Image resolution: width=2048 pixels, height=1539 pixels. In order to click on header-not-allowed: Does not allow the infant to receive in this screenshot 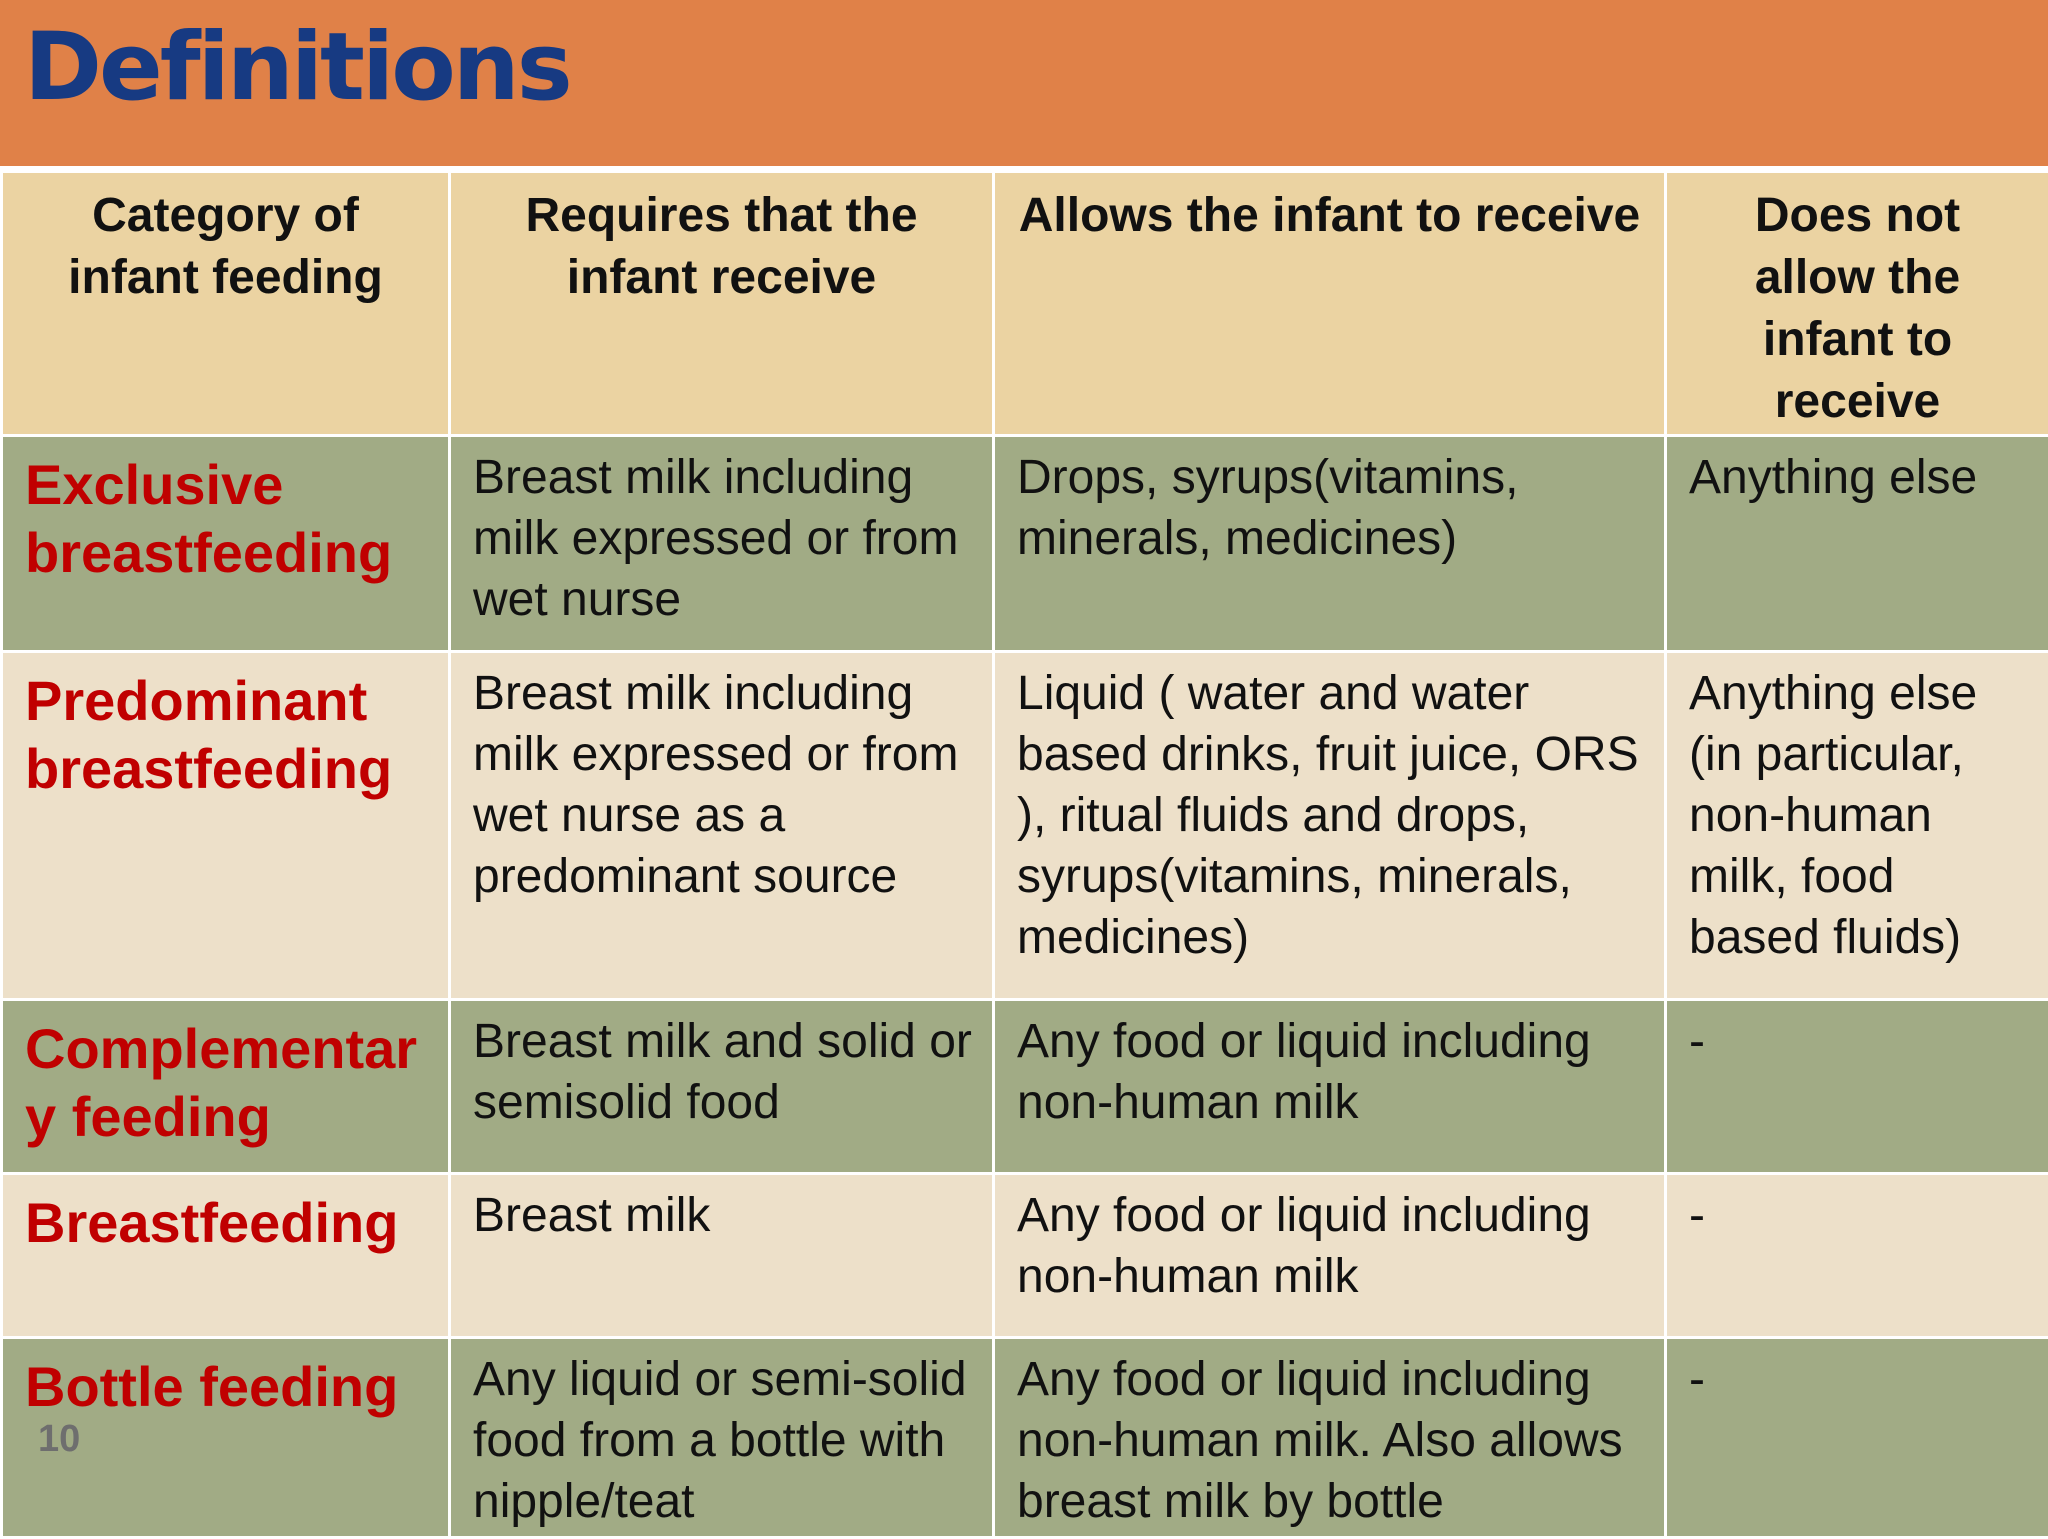, I will do `click(1857, 304)`.